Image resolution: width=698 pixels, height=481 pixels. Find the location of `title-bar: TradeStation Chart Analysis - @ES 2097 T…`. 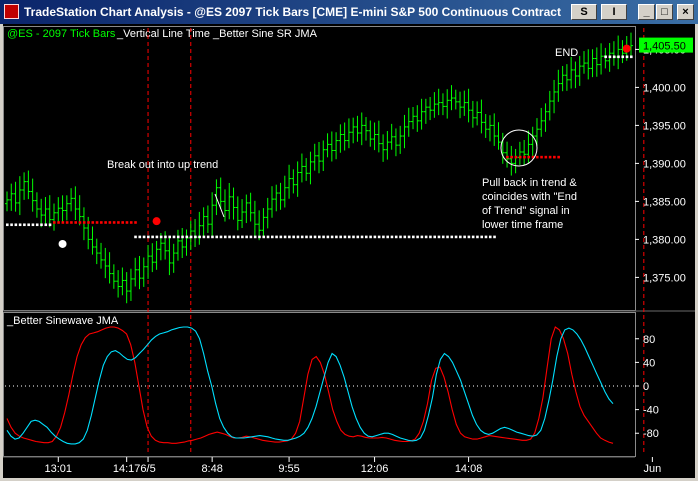

title-bar: TradeStation Chart Analysis - @ES 2097 T… is located at coordinates (349, 12).